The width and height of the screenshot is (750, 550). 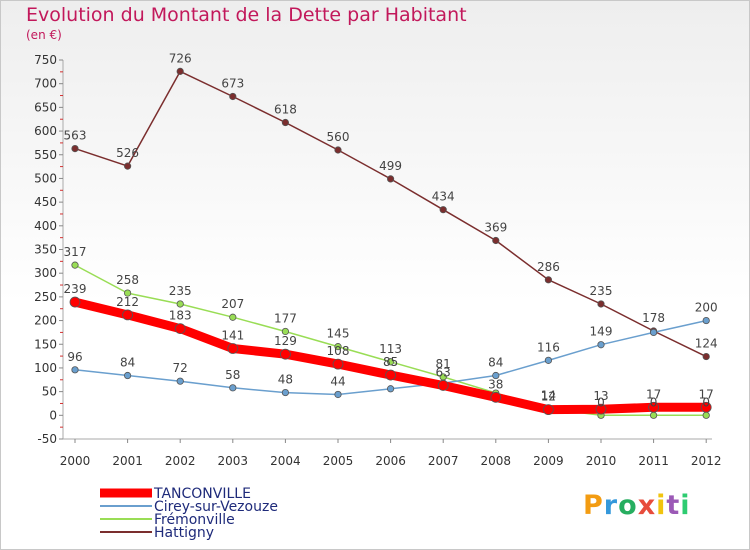 I want to click on x-tick-label: 2004, so click(x=285, y=461).